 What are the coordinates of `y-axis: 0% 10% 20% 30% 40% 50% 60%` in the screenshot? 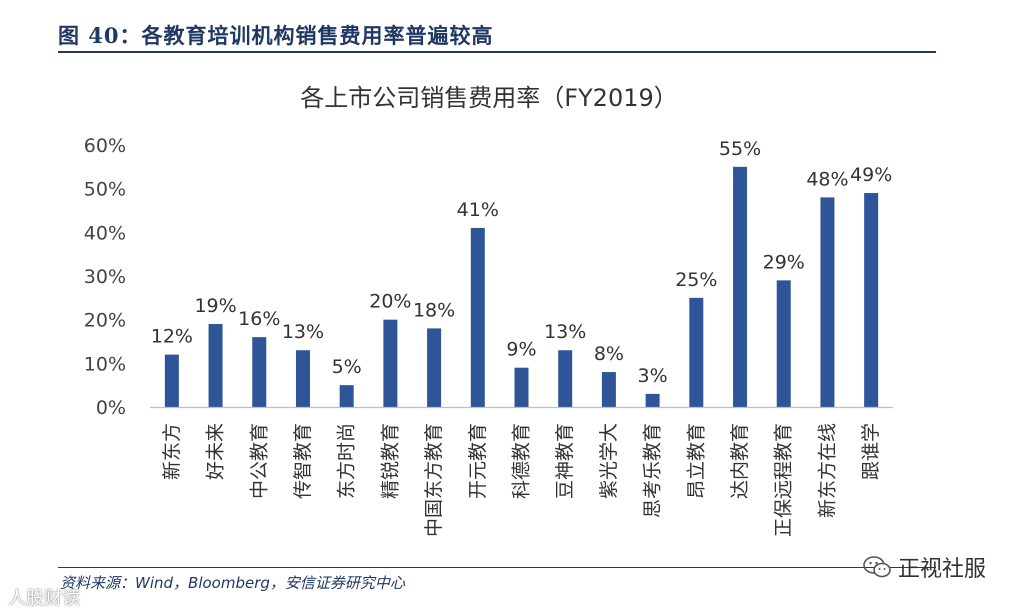 It's located at (105, 277).